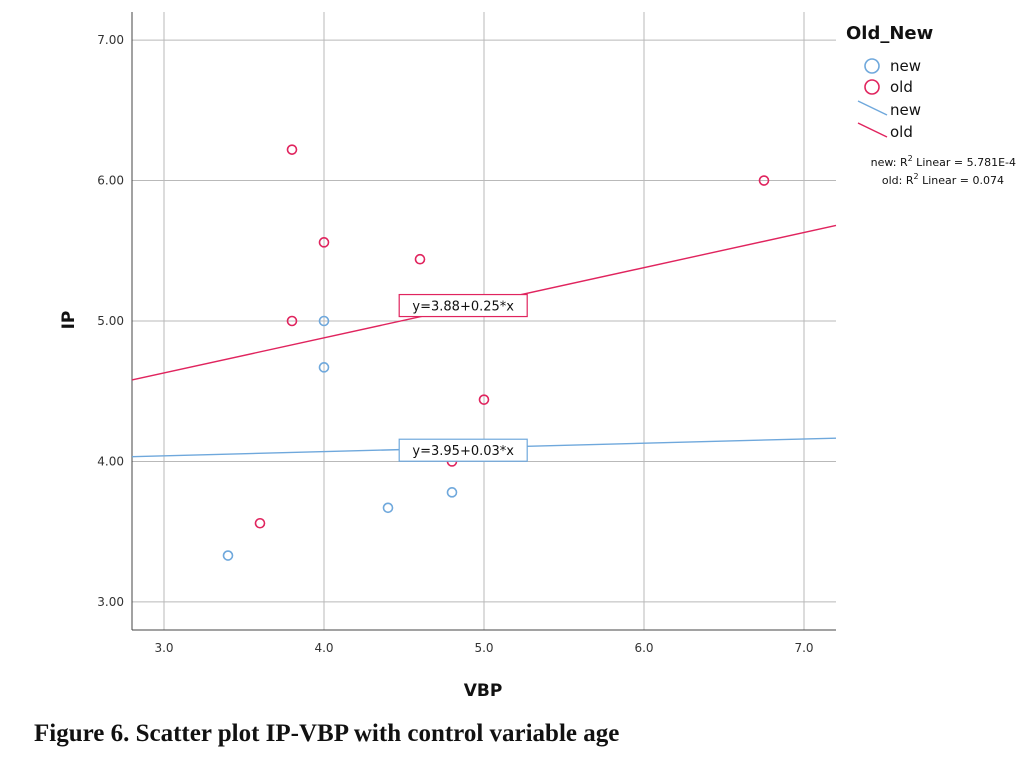 Image resolution: width=1036 pixels, height=774 pixels. What do you see at coordinates (110, 321) in the screenshot?
I see `y-tick-label: 5.00` at bounding box center [110, 321].